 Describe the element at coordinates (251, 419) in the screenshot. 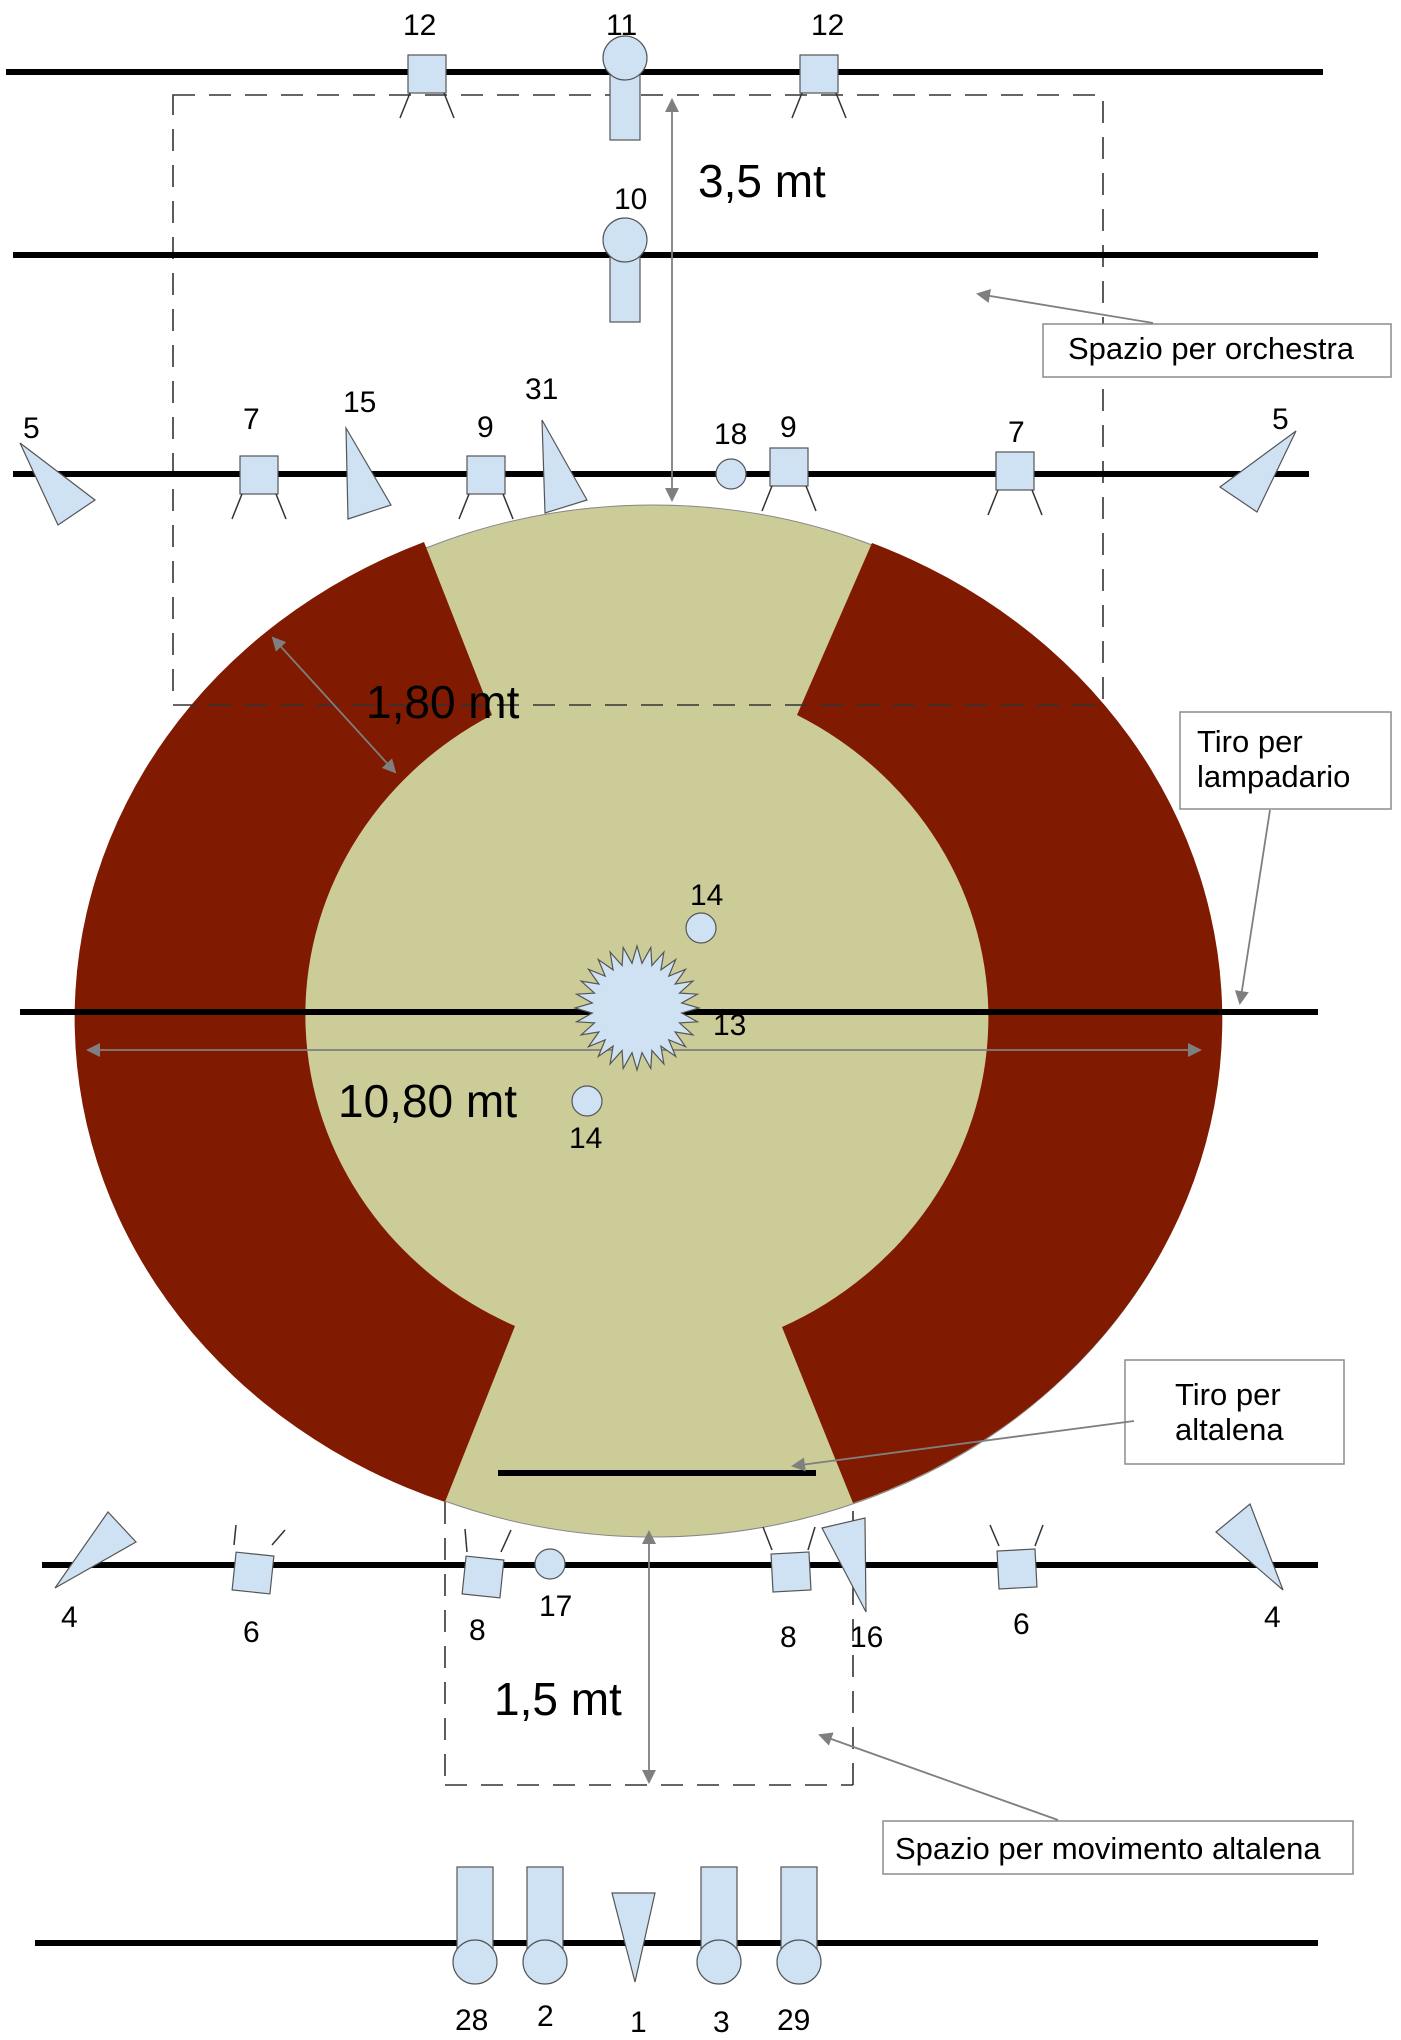

I see `label-7-left: 7` at that location.